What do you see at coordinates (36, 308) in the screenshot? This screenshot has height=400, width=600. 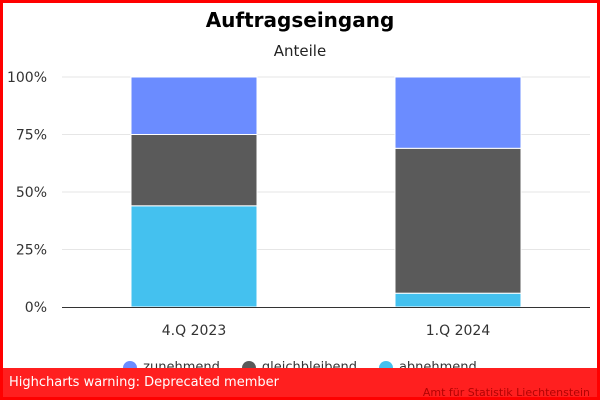 I see `y-tick-label: 0%` at bounding box center [36, 308].